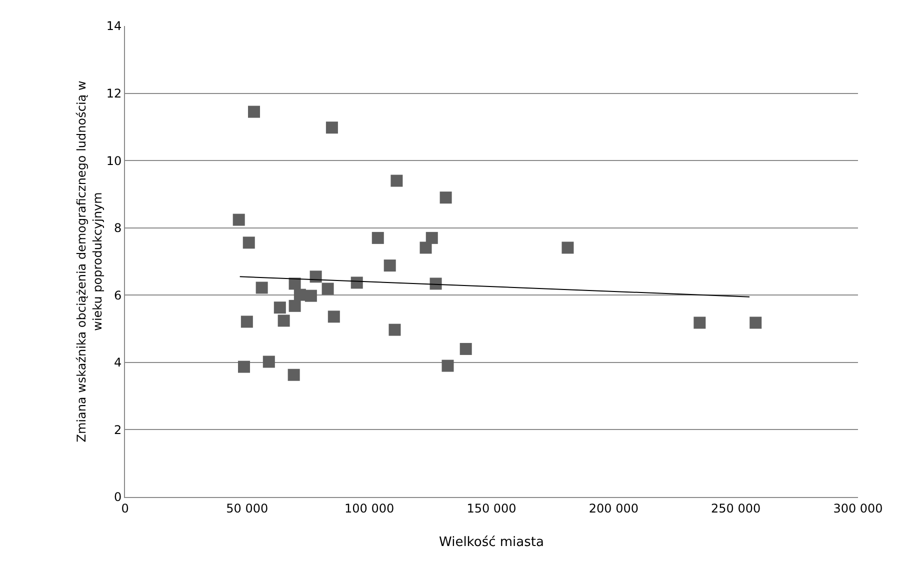 The image size is (913, 572). What do you see at coordinates (114, 161) in the screenshot?
I see `y-tick-label: 10` at bounding box center [114, 161].